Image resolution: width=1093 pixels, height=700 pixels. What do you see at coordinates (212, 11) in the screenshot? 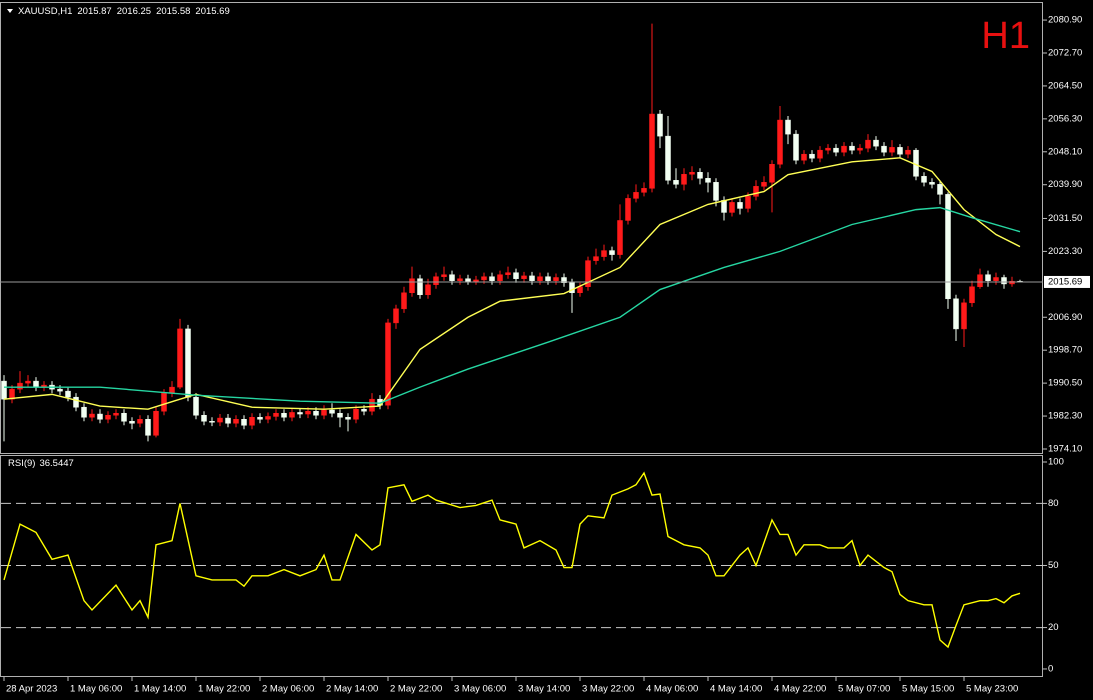
I see `ohlc-close: 2015.69` at bounding box center [212, 11].